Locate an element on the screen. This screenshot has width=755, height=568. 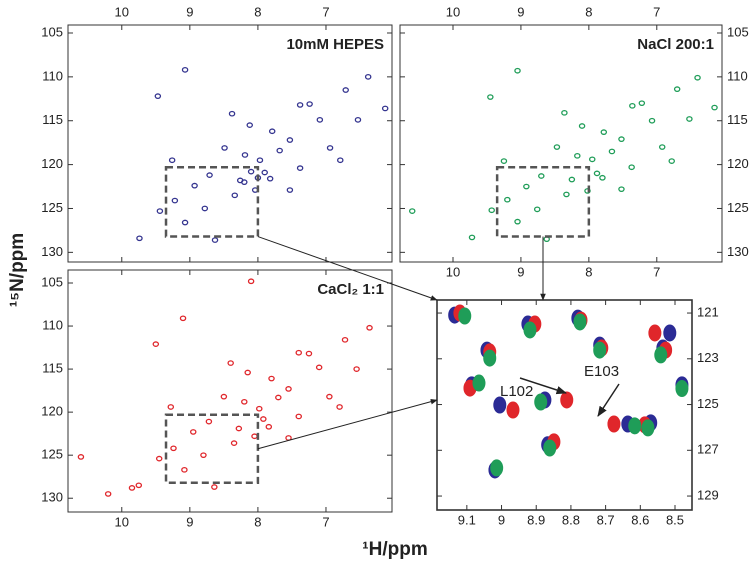
annotation: E103 is located at coordinates (601, 371).